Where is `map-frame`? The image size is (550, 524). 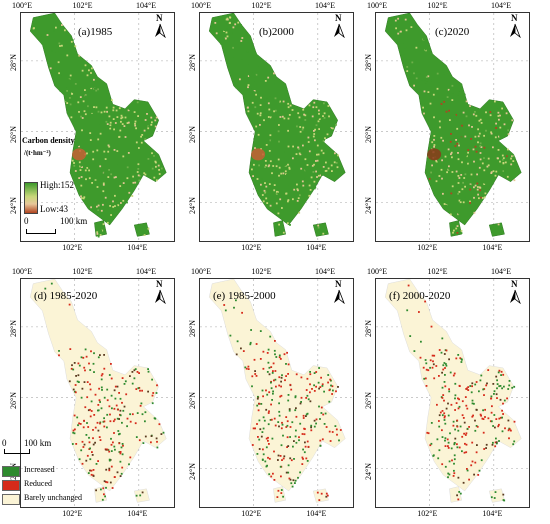 map-frame is located at coordinates (276, 127).